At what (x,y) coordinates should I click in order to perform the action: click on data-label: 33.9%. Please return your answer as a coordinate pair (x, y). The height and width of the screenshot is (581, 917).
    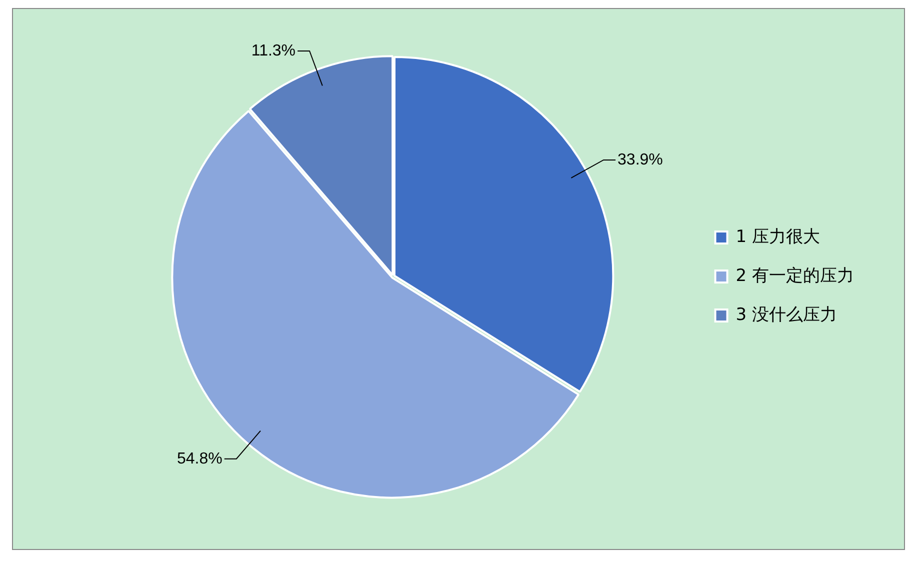
    Looking at the image, I should click on (640, 159).